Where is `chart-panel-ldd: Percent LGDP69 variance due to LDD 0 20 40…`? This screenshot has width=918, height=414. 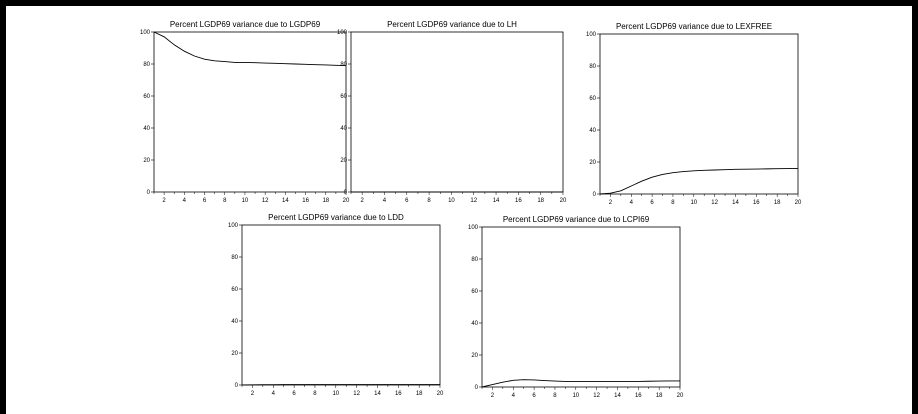 chart-panel-ldd: Percent LGDP69 variance due to LDD 0 20 40… is located at coordinates (336, 306).